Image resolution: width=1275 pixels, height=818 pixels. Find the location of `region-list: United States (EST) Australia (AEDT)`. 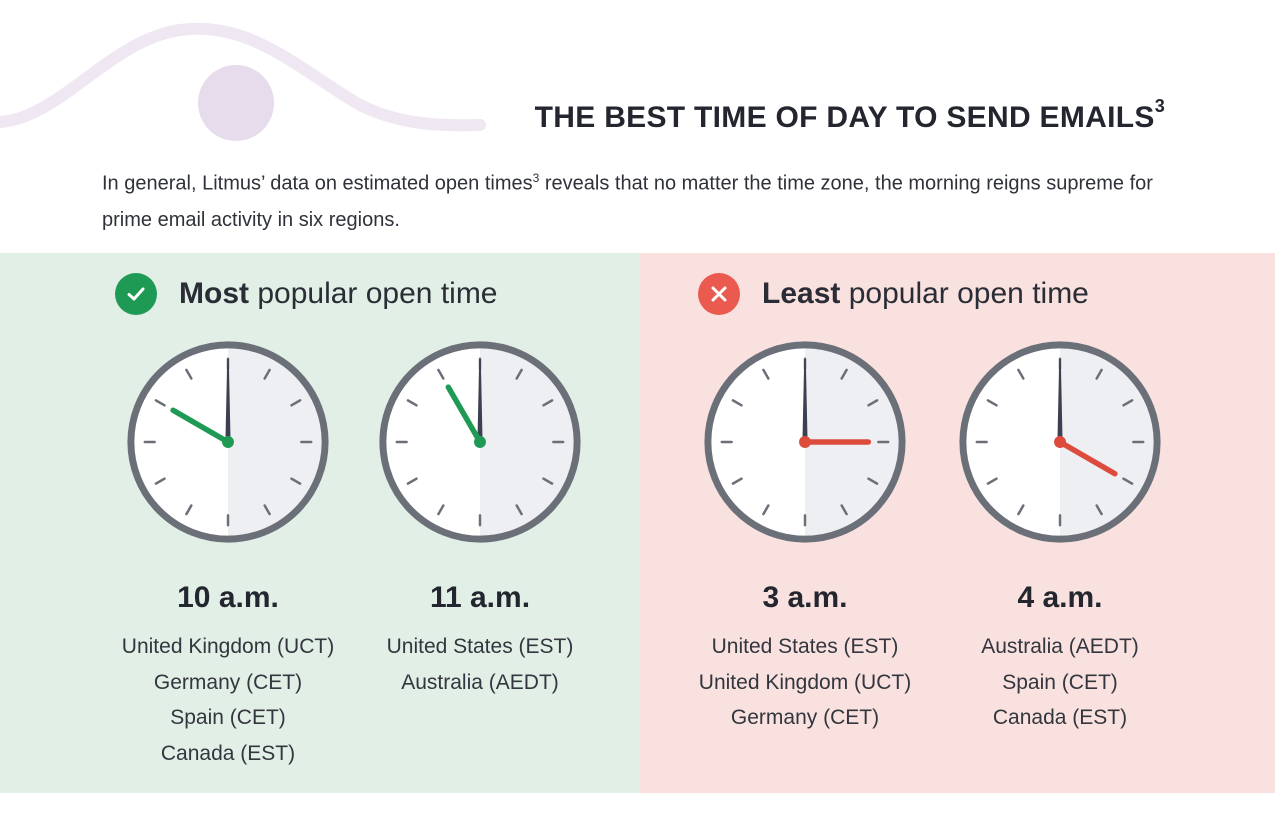

region-list: United States (EST) Australia (AEDT) is located at coordinates (480, 664).